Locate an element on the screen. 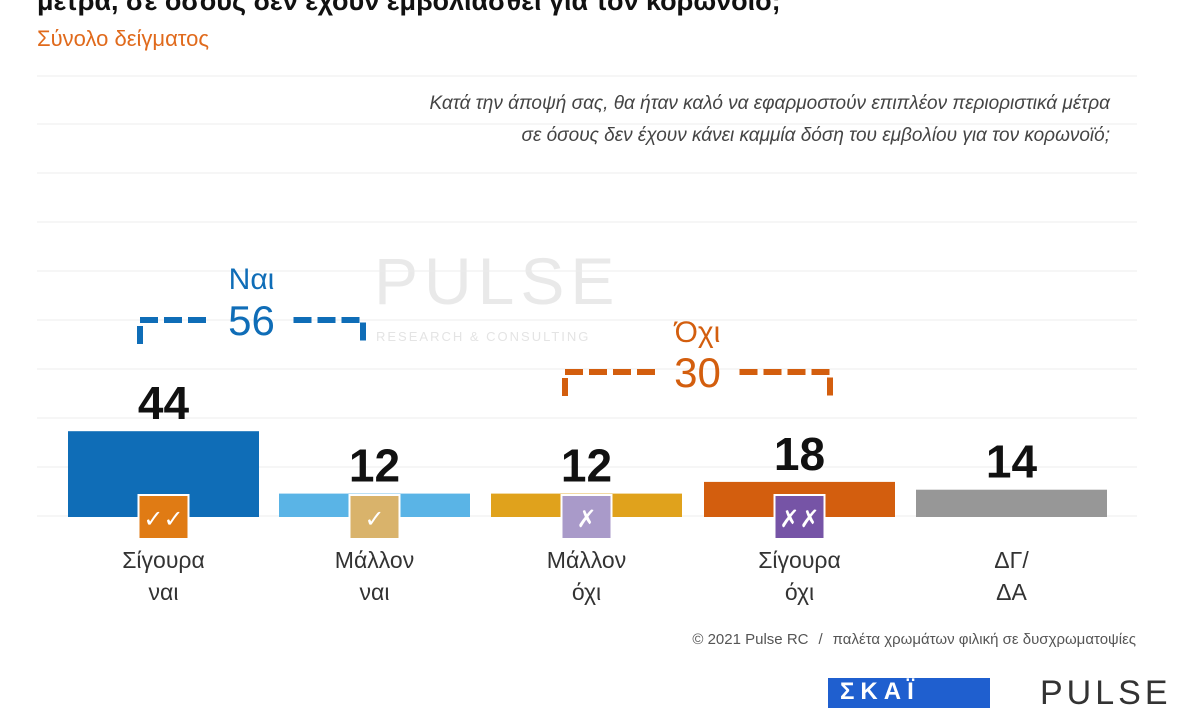 This screenshot has width=1200, height=713. palette-note: παλέτα χρωμάτων φιλική σε δυσχρωματοψίες is located at coordinates (984, 639).